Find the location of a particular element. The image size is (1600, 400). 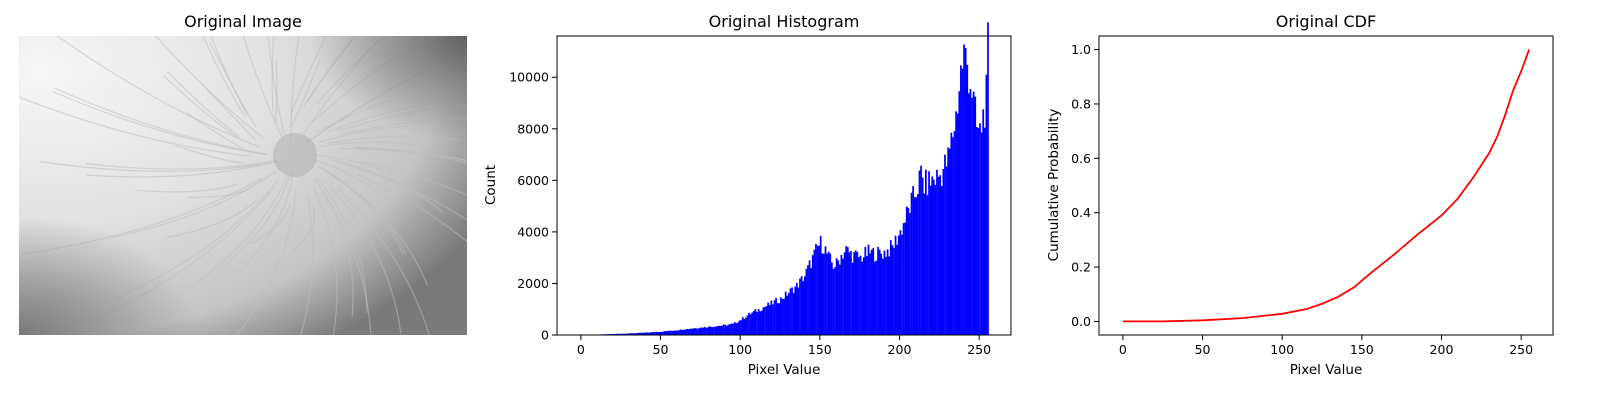

histogram-x-ticks: 0 50 100 150 200 250 is located at coordinates (784, 346).